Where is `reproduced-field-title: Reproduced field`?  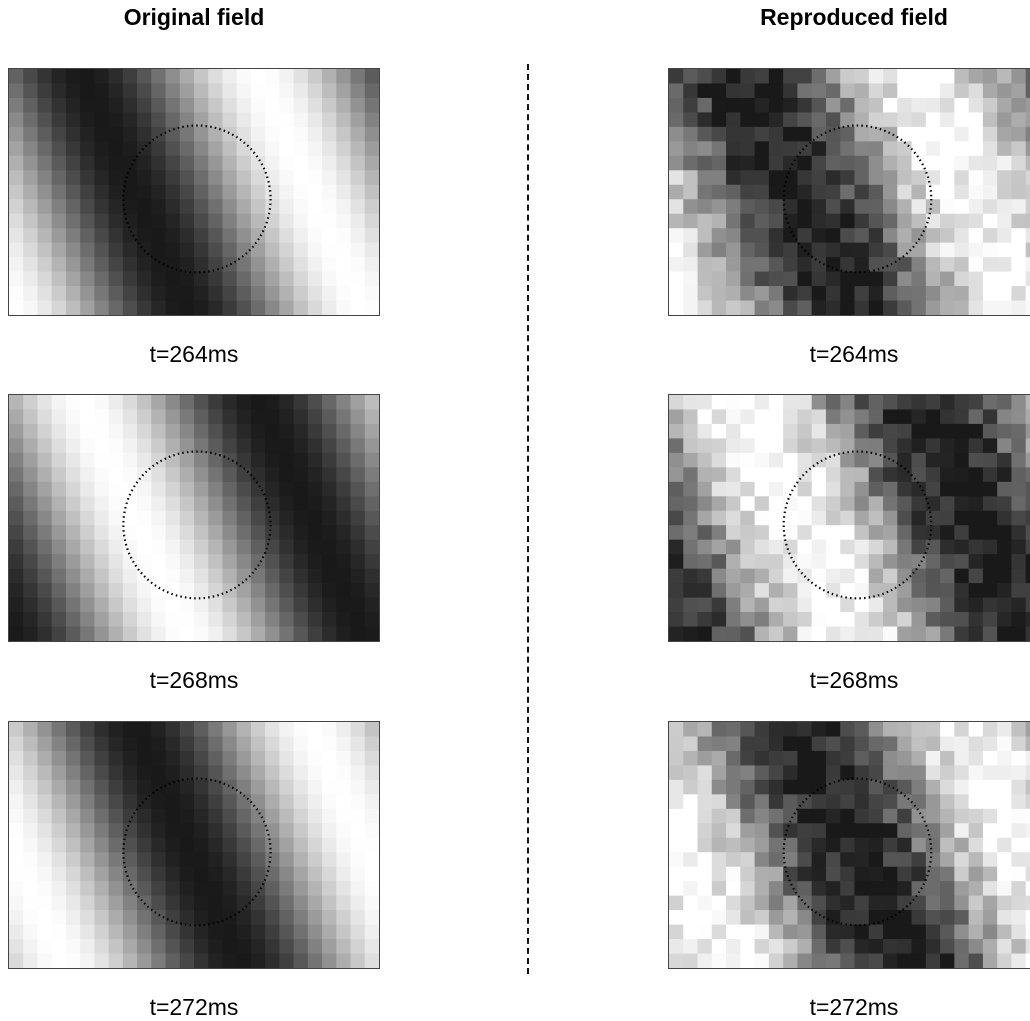
reproduced-field-title: Reproduced field is located at coordinates (854, 17).